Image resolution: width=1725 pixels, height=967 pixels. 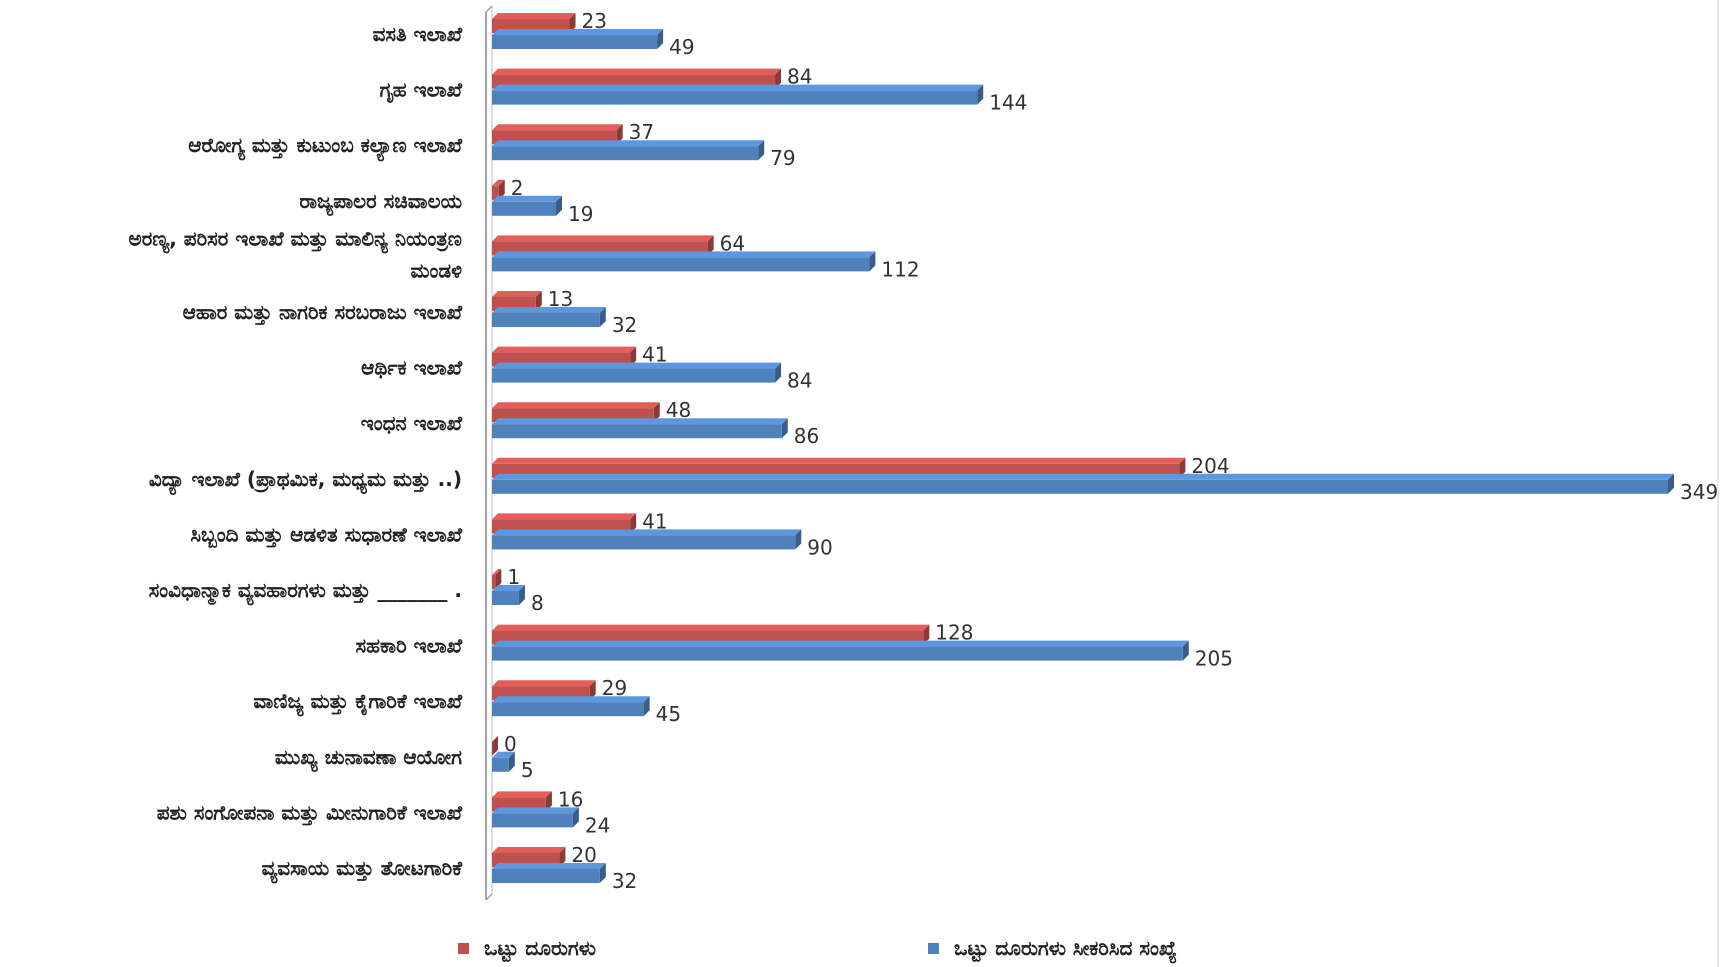 I want to click on data-label-series2: 5, so click(x=527, y=770).